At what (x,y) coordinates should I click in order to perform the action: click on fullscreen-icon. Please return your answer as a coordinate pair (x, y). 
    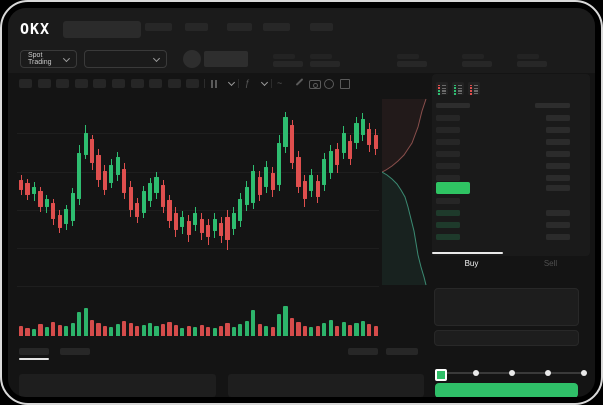
    Looking at the image, I should click on (345, 84).